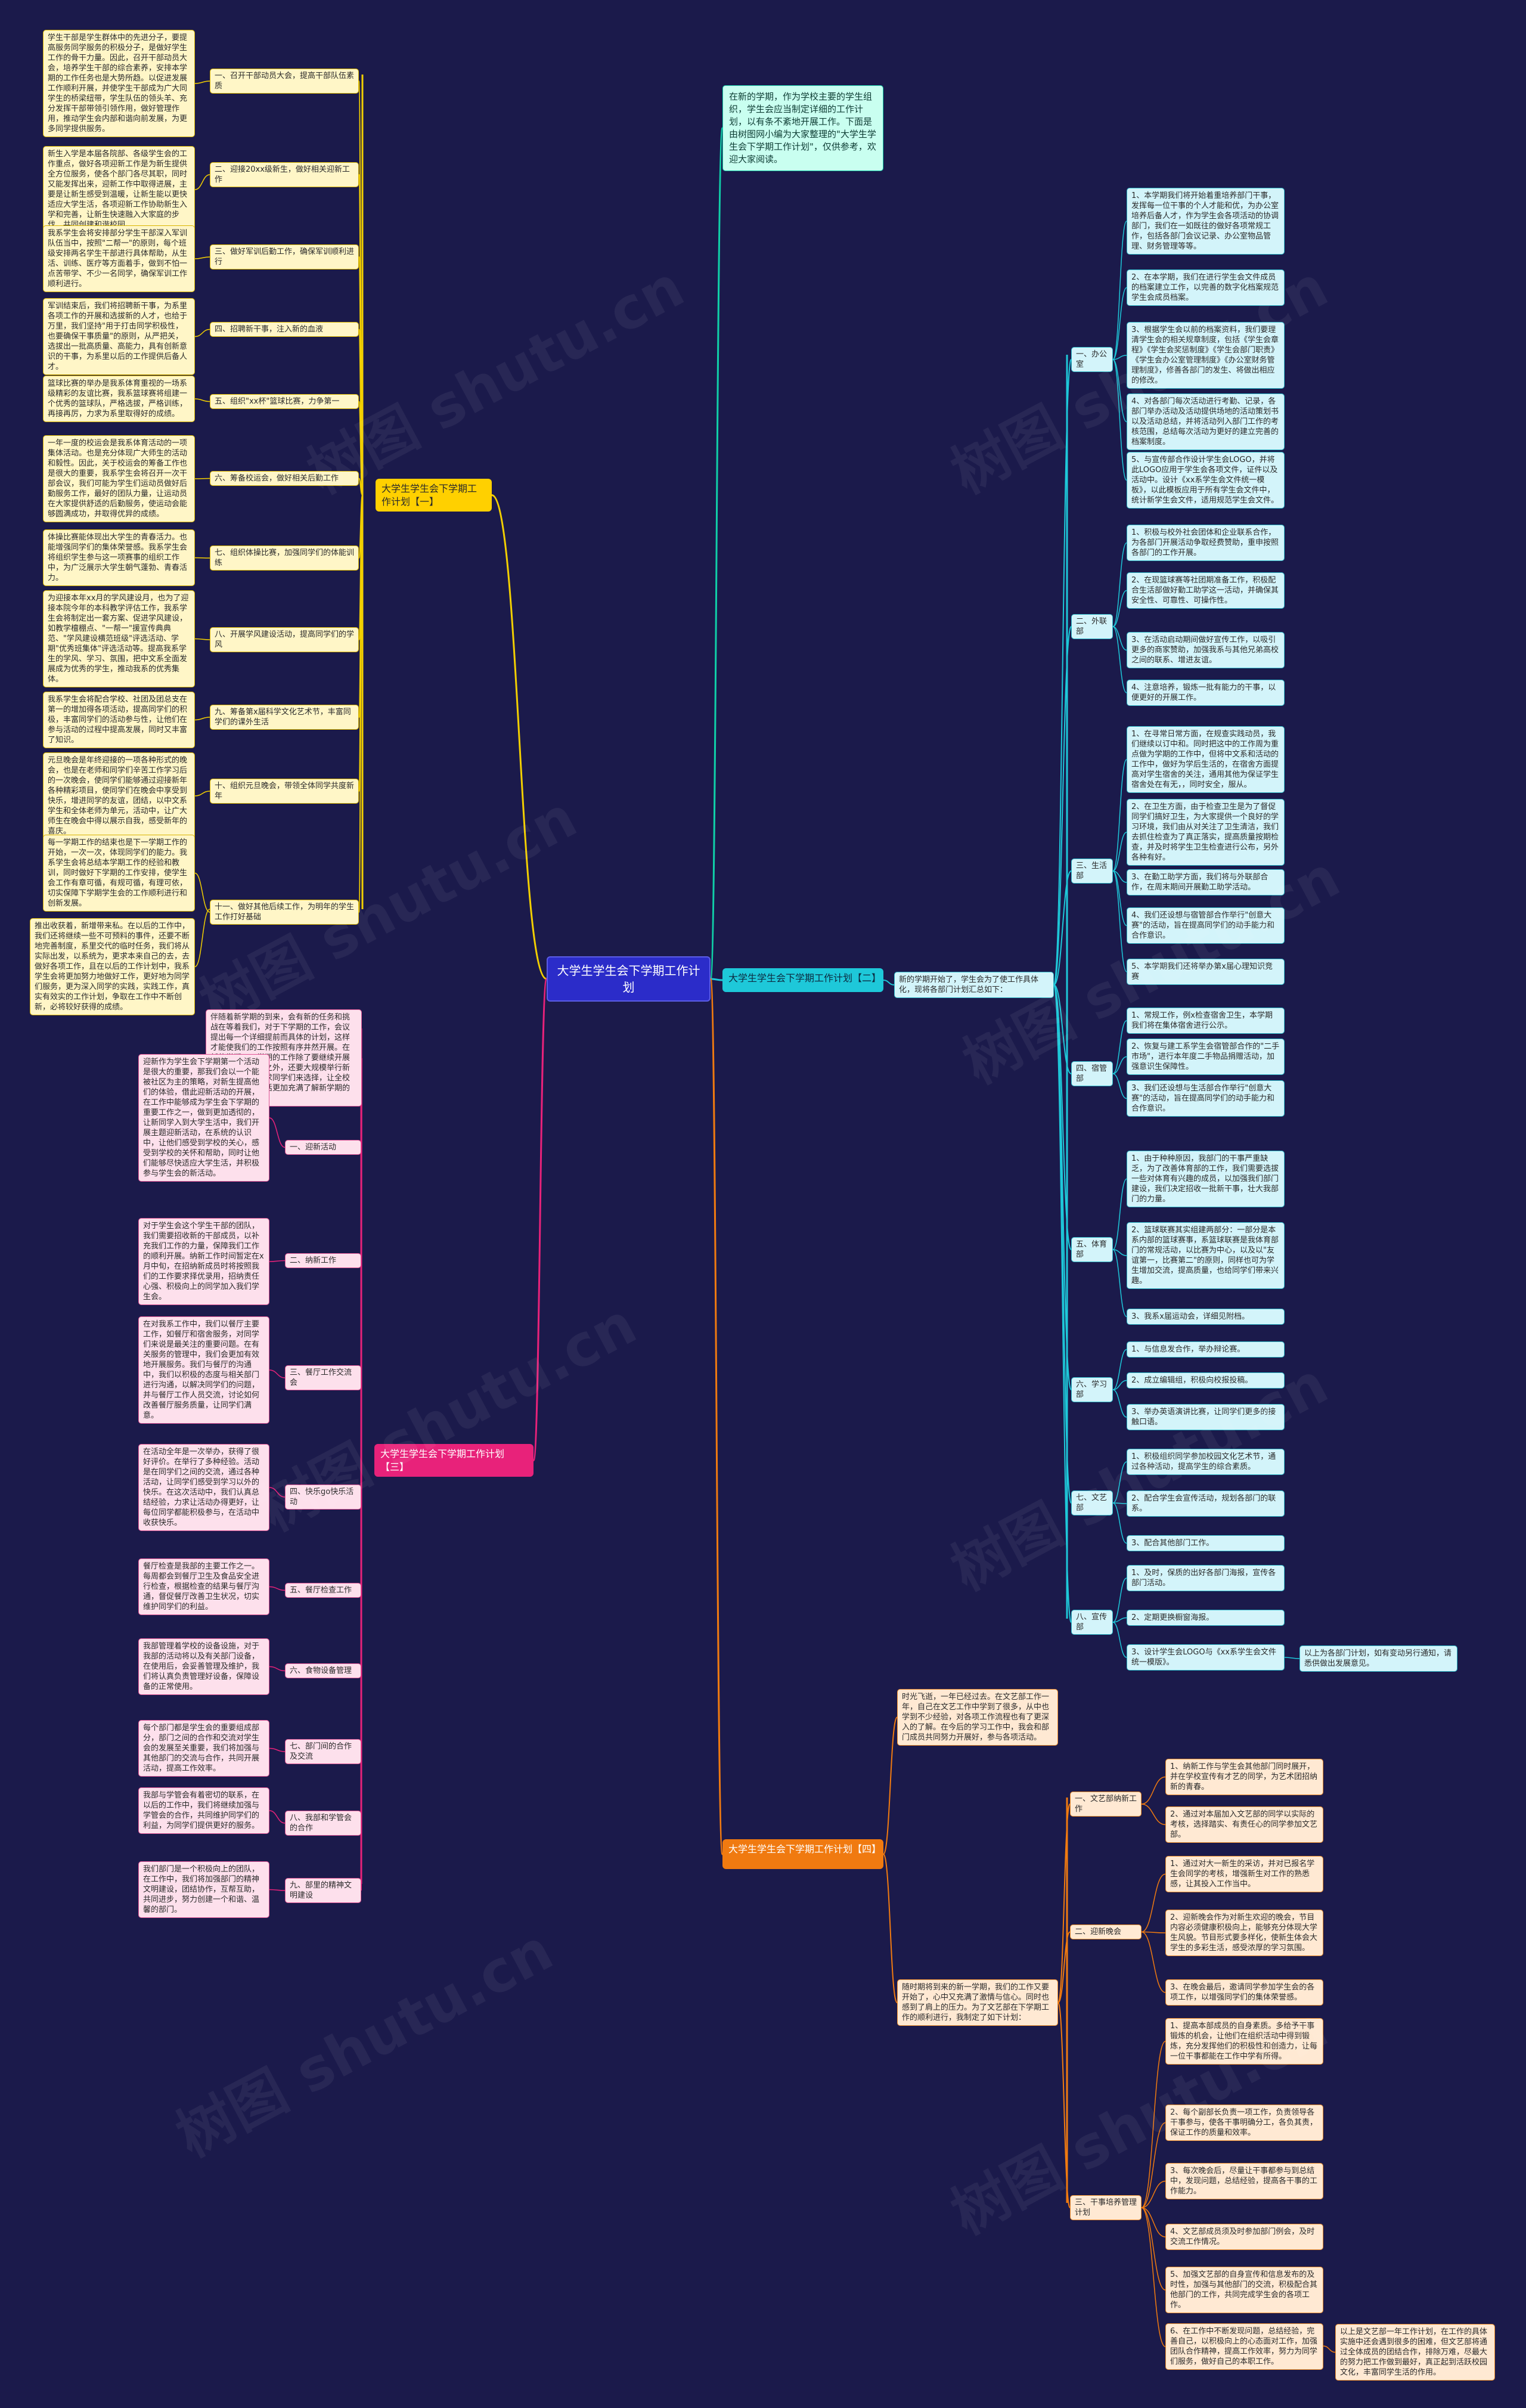 Image resolution: width=1526 pixels, height=2408 pixels. I want to click on plan2-dept-label: 一、办公室, so click(1092, 359).